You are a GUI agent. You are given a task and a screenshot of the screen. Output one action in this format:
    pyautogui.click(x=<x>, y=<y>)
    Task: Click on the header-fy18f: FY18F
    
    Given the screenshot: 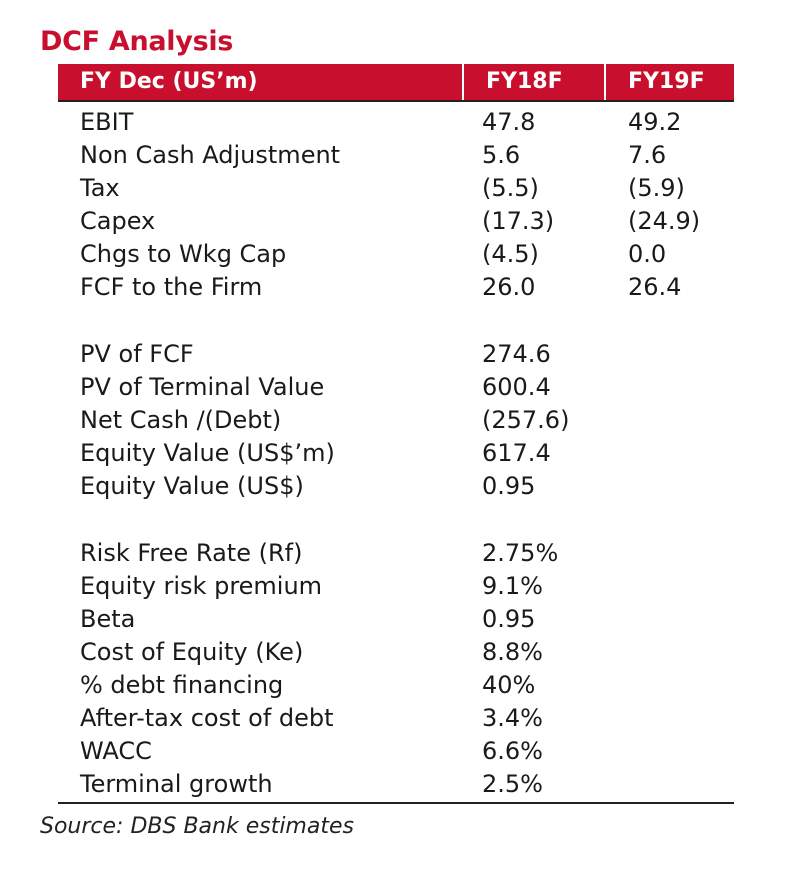 What is the action you would take?
    pyautogui.click(x=534, y=82)
    